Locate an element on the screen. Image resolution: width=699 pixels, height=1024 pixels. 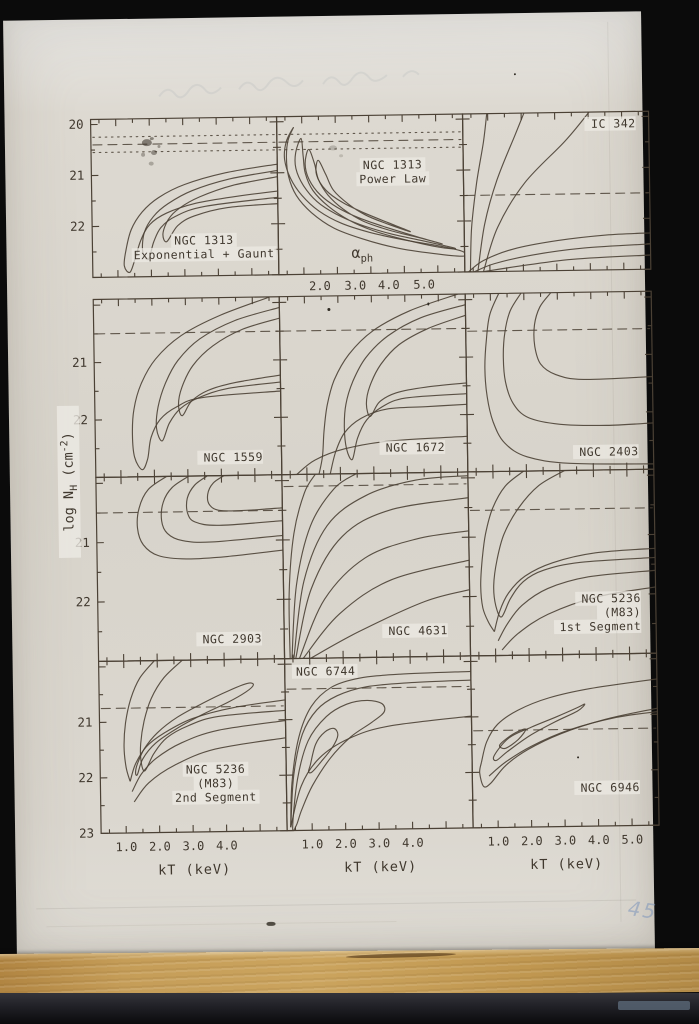
panel-title: NGC 2403 is located at coordinates (609, 451).